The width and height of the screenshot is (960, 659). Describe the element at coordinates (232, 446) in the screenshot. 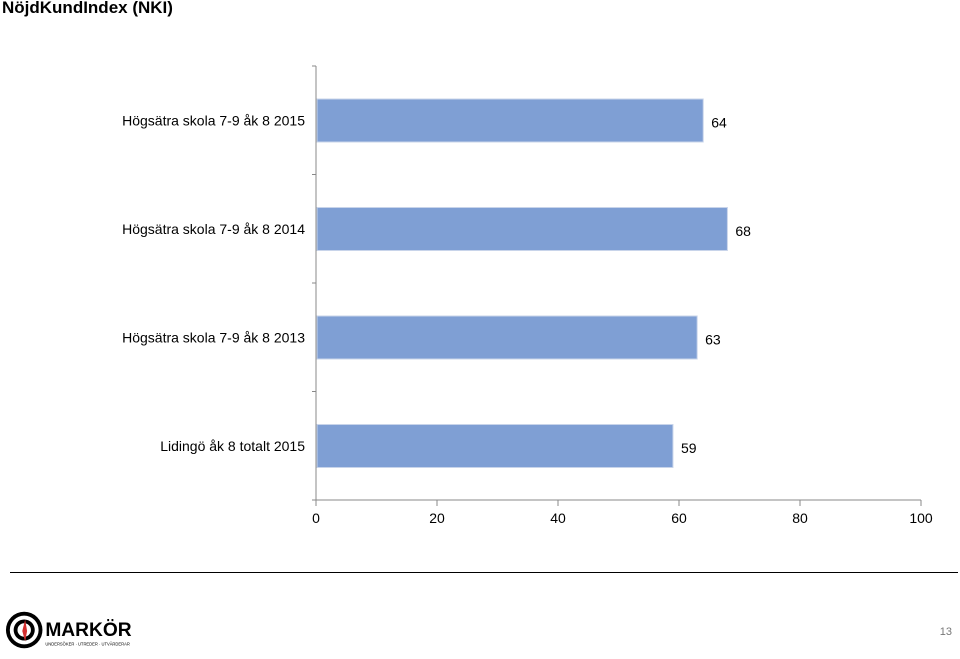

I see `category-label: Lidingö åk 8 totalt 2015` at that location.